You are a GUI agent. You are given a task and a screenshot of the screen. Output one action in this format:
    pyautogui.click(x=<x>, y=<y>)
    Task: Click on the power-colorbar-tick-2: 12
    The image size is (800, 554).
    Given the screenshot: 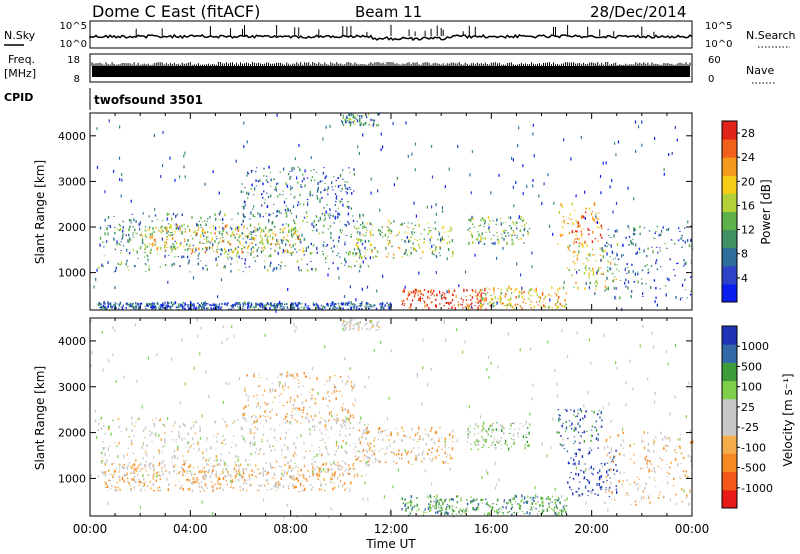 What is the action you would take?
    pyautogui.click(x=748, y=230)
    